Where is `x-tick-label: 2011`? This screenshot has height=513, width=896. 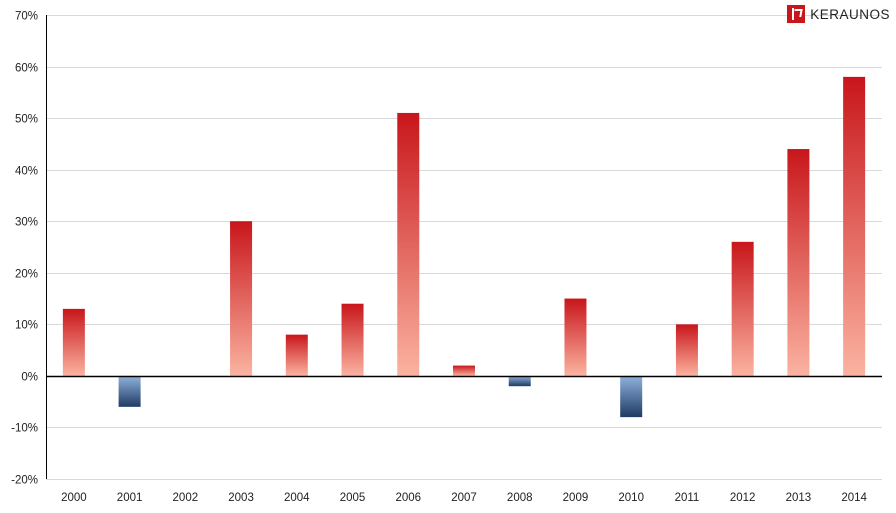
x-tick-label: 2011 is located at coordinates (687, 498).